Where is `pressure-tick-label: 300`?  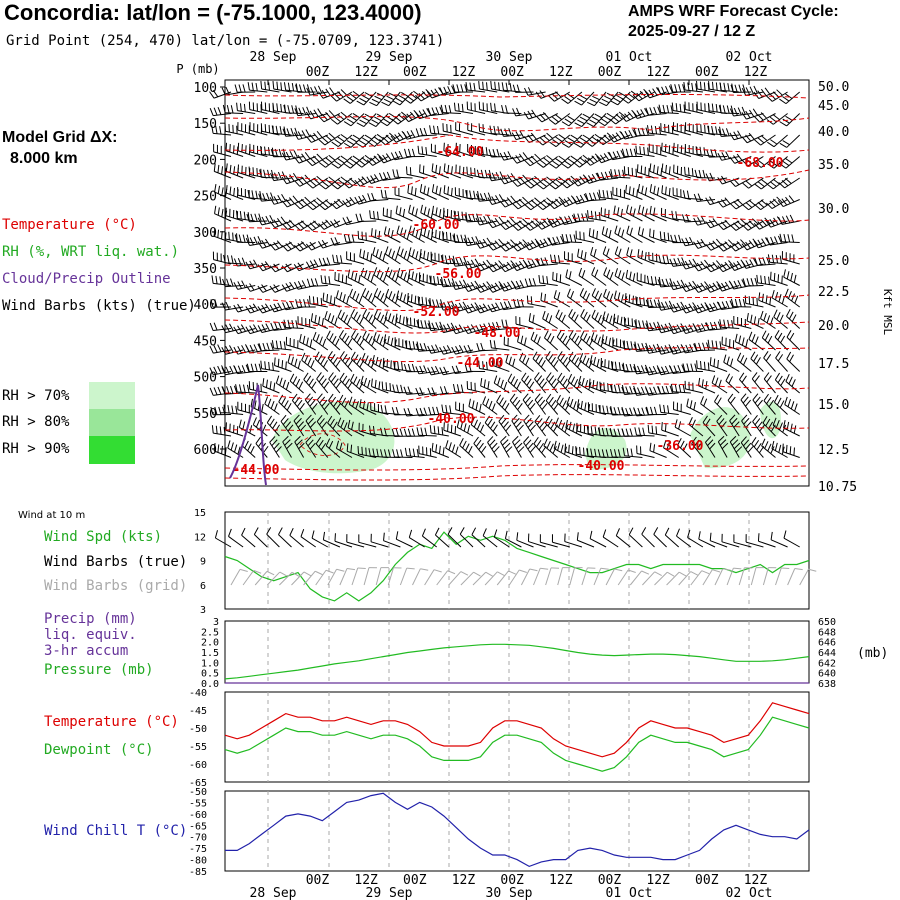 pressure-tick-label: 300 is located at coordinates (205, 233).